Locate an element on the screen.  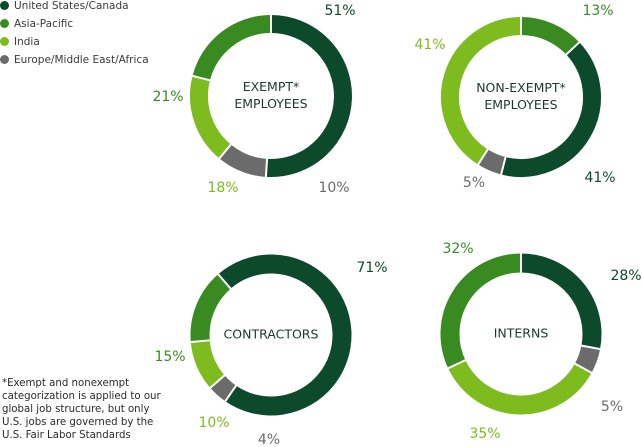
legend-item-india: India is located at coordinates (20, 42).